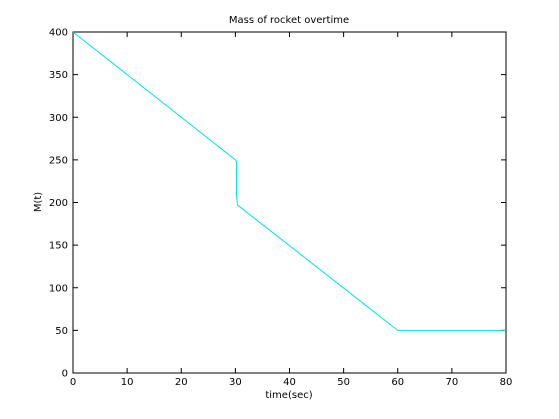  I want to click on y-tick-label: 200, so click(58, 203).